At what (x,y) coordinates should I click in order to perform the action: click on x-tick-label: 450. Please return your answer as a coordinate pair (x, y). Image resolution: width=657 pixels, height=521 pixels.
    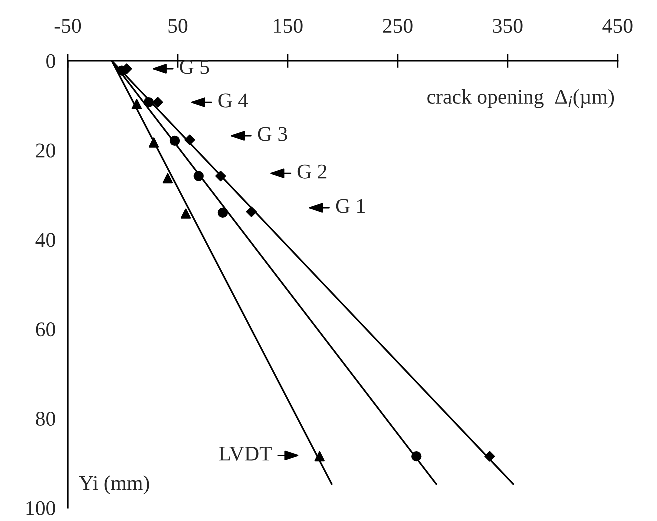
    Looking at the image, I should click on (617, 26).